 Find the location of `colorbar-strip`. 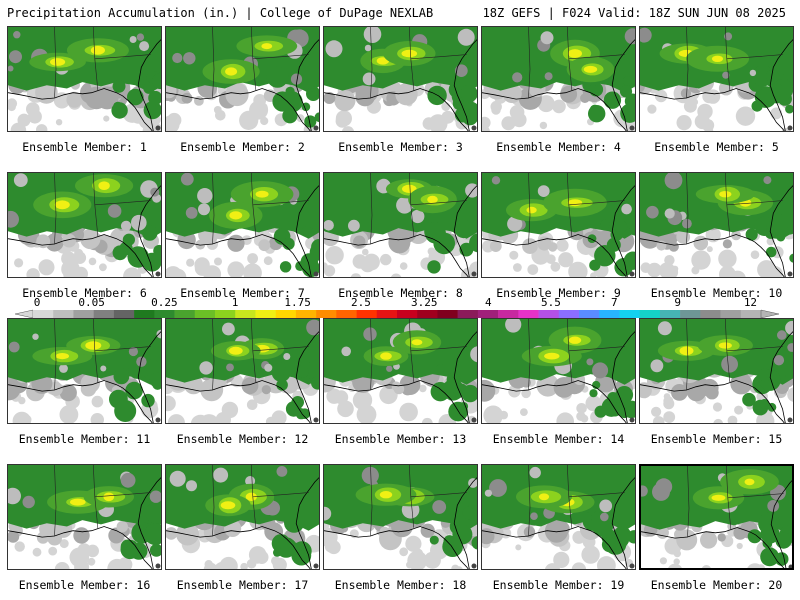

colorbar-strip is located at coordinates (397, 314).